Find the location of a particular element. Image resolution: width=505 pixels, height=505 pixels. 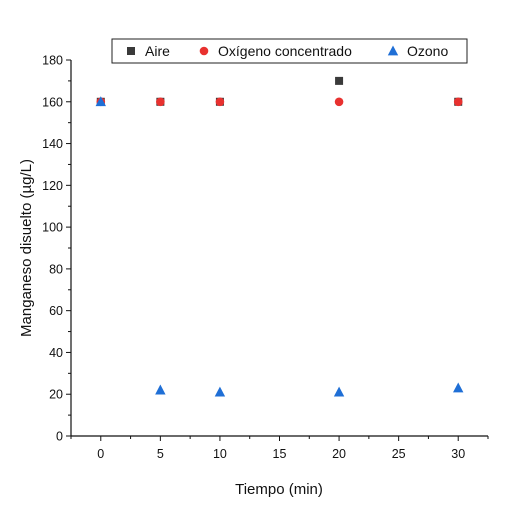

x-axis-title: Tiempo (min) is located at coordinates (279, 489).